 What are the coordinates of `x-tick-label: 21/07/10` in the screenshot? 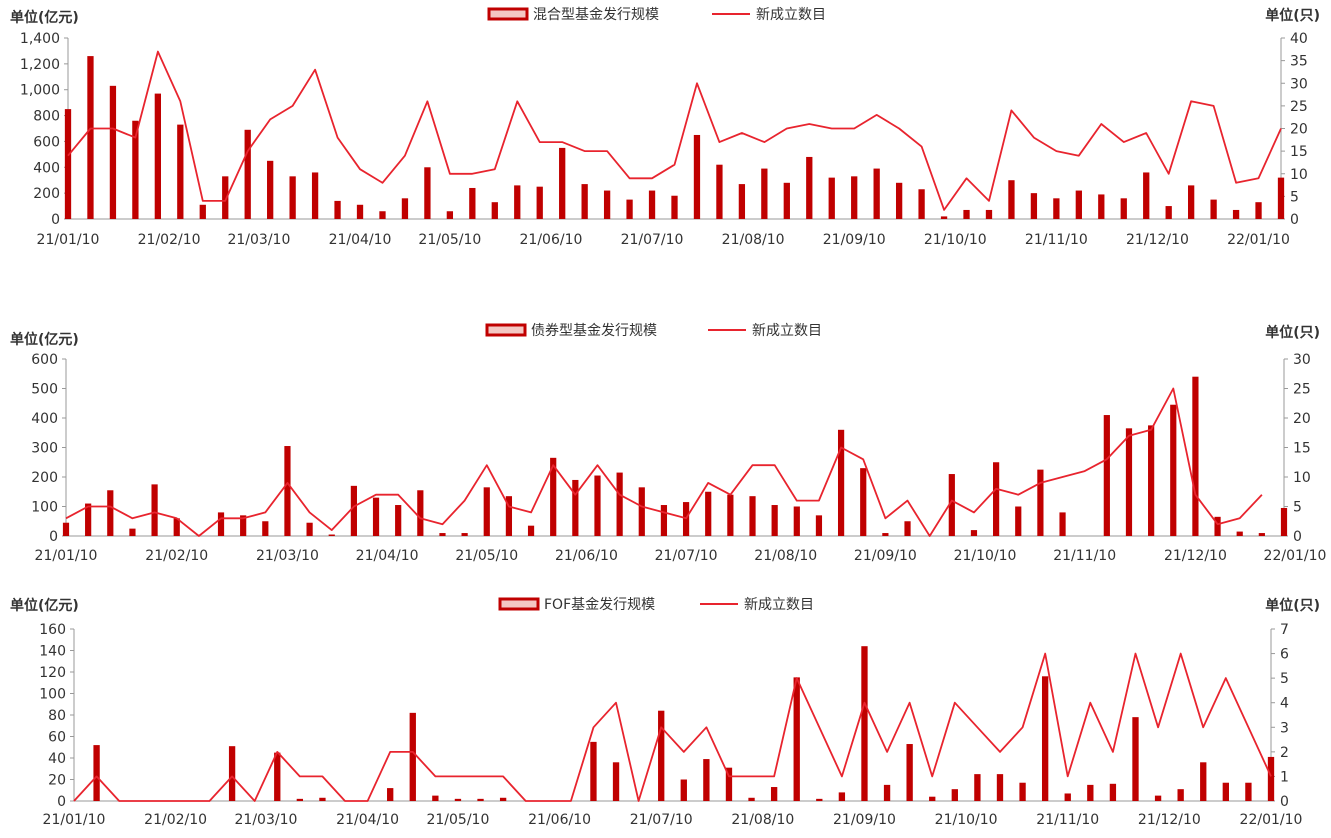 It's located at (652, 240).